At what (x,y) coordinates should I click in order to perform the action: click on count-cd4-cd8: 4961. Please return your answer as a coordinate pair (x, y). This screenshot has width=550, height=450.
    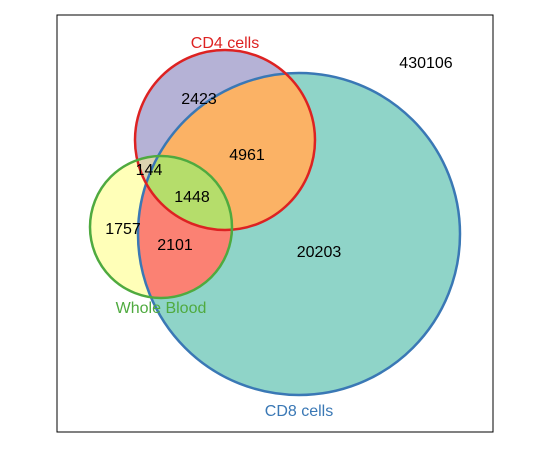
    Looking at the image, I should click on (247, 155).